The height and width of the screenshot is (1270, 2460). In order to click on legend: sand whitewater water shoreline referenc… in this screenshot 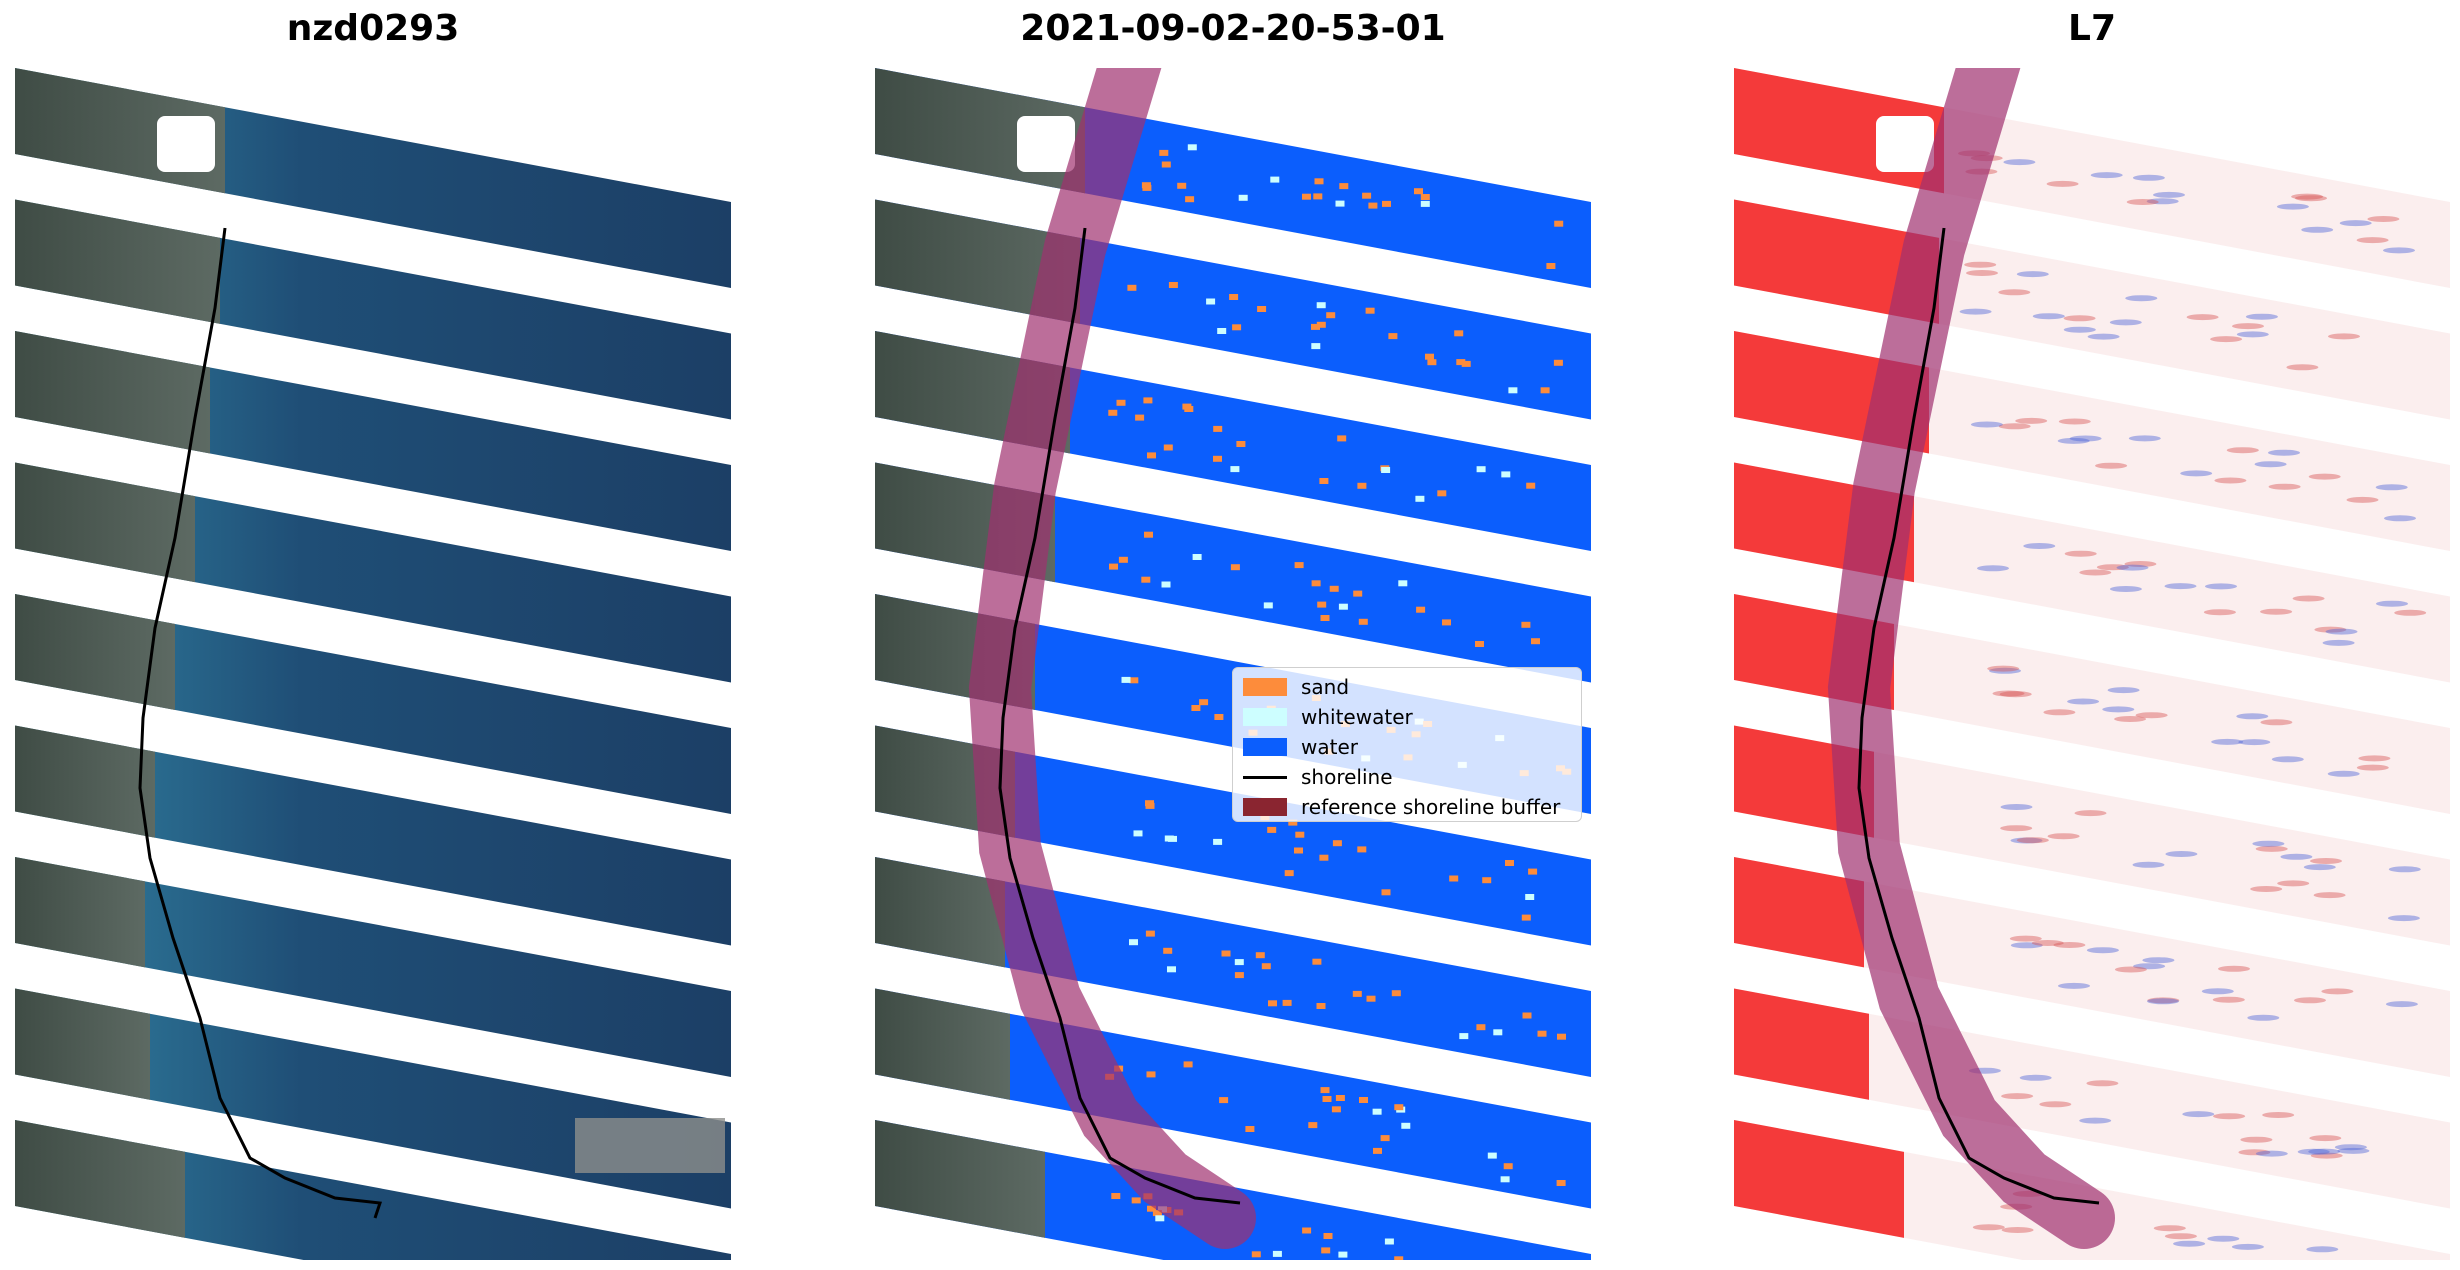, I will do `click(1407, 744)`.